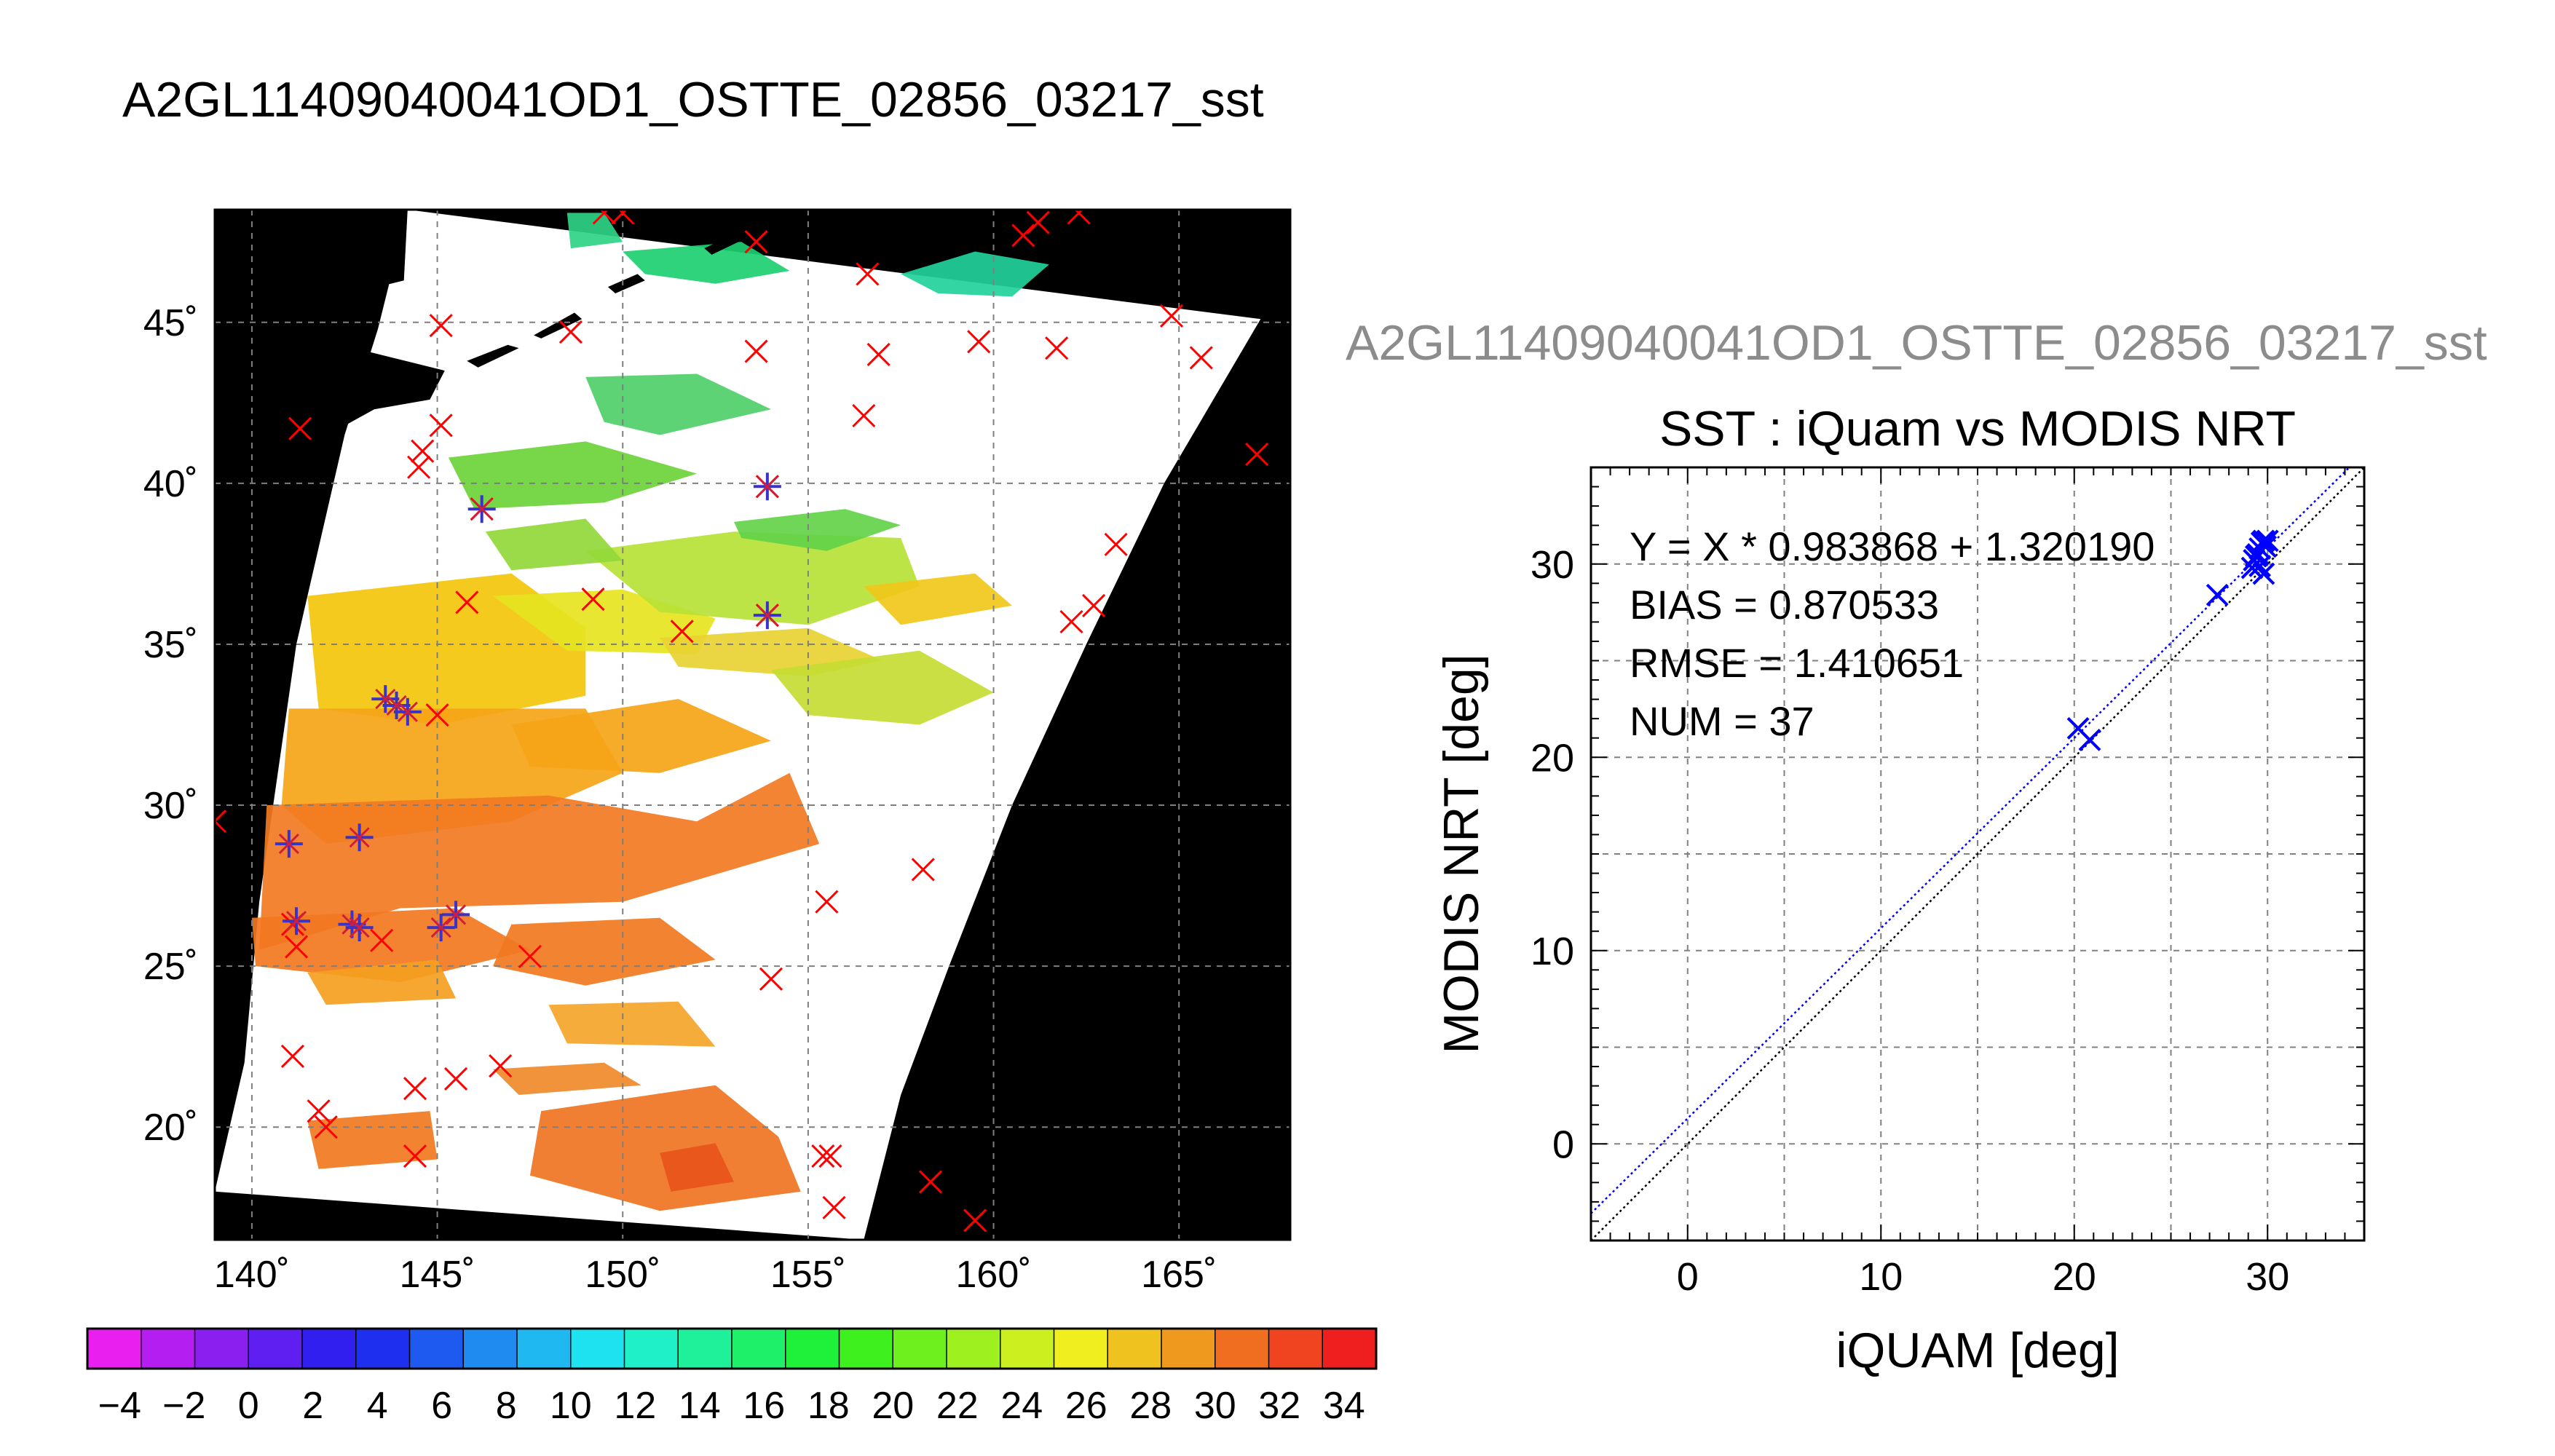 The image size is (2555, 1456). Describe the element at coordinates (1257, 455) in the screenshot. I see `map-marker-x-9-stroke-b` at that location.